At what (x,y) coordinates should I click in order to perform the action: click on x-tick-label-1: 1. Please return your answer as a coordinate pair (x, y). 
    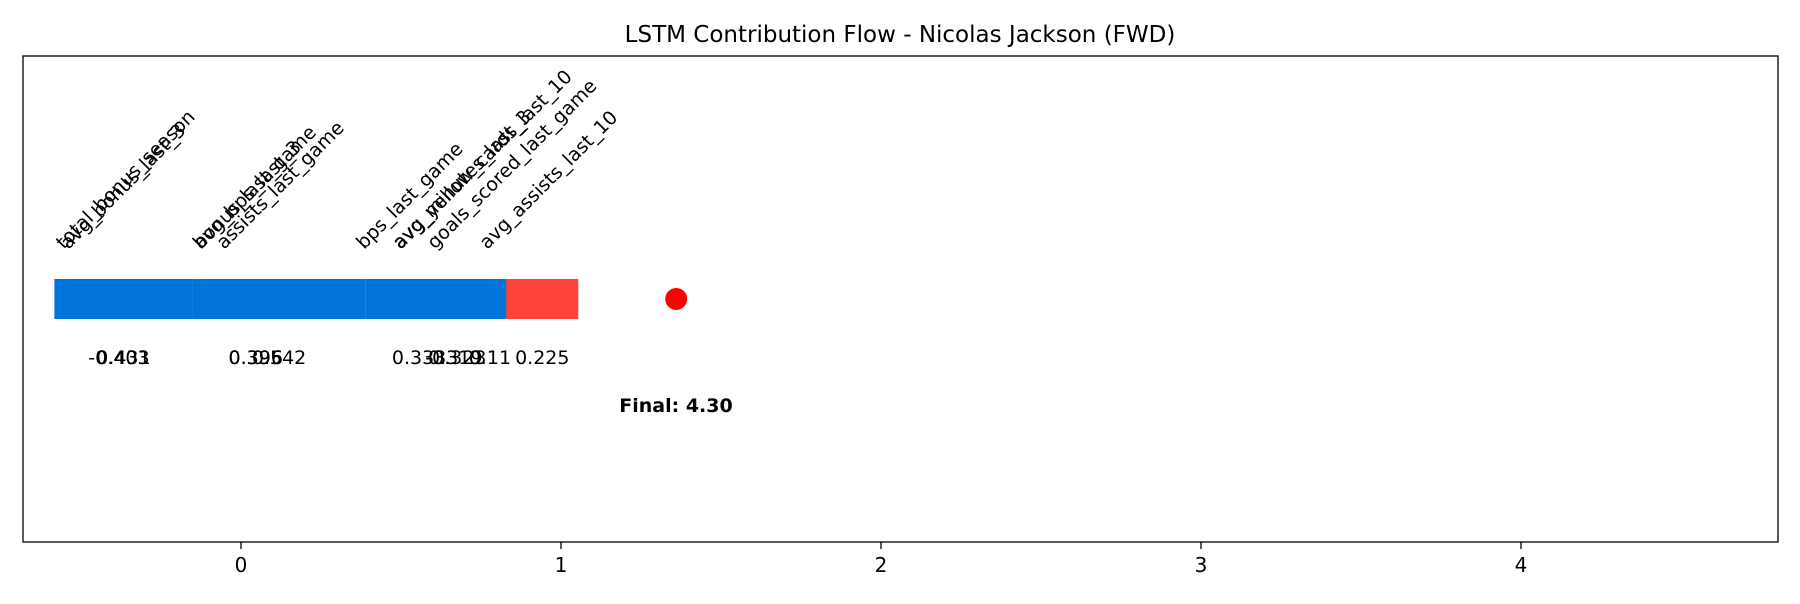
    Looking at the image, I should click on (561, 565).